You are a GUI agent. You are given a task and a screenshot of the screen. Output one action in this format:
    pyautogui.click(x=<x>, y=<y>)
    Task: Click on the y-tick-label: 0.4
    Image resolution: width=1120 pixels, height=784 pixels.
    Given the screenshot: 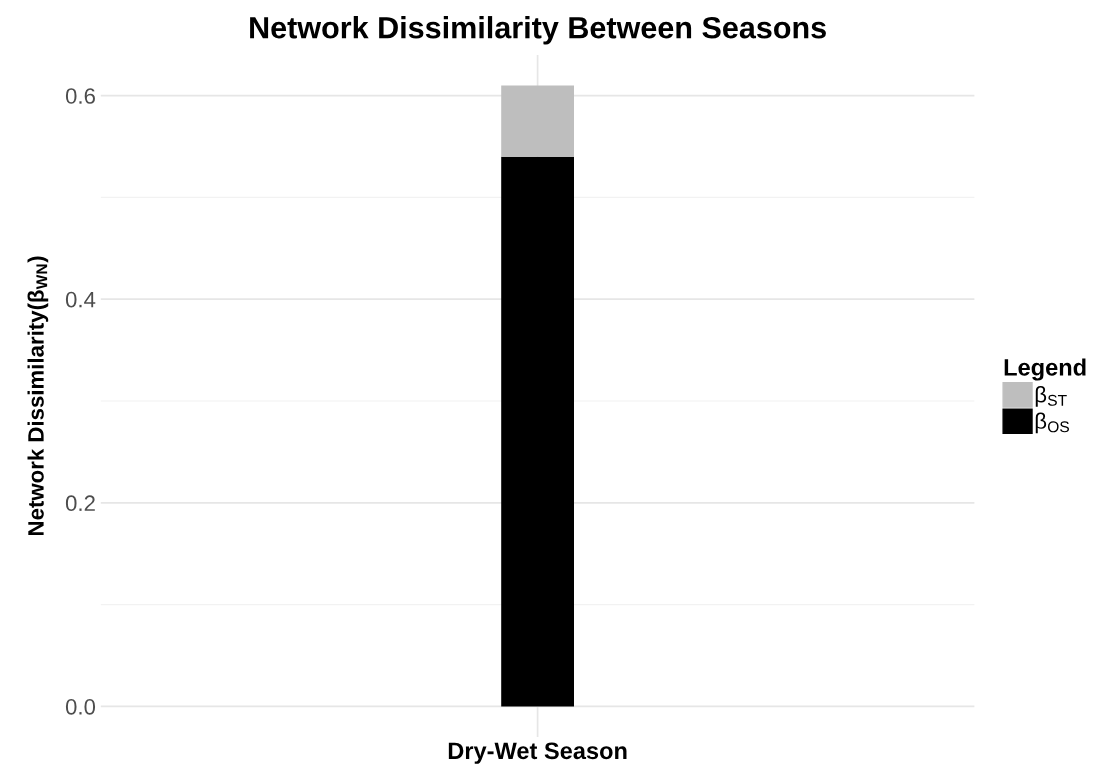 What is the action you would take?
    pyautogui.click(x=80, y=299)
    